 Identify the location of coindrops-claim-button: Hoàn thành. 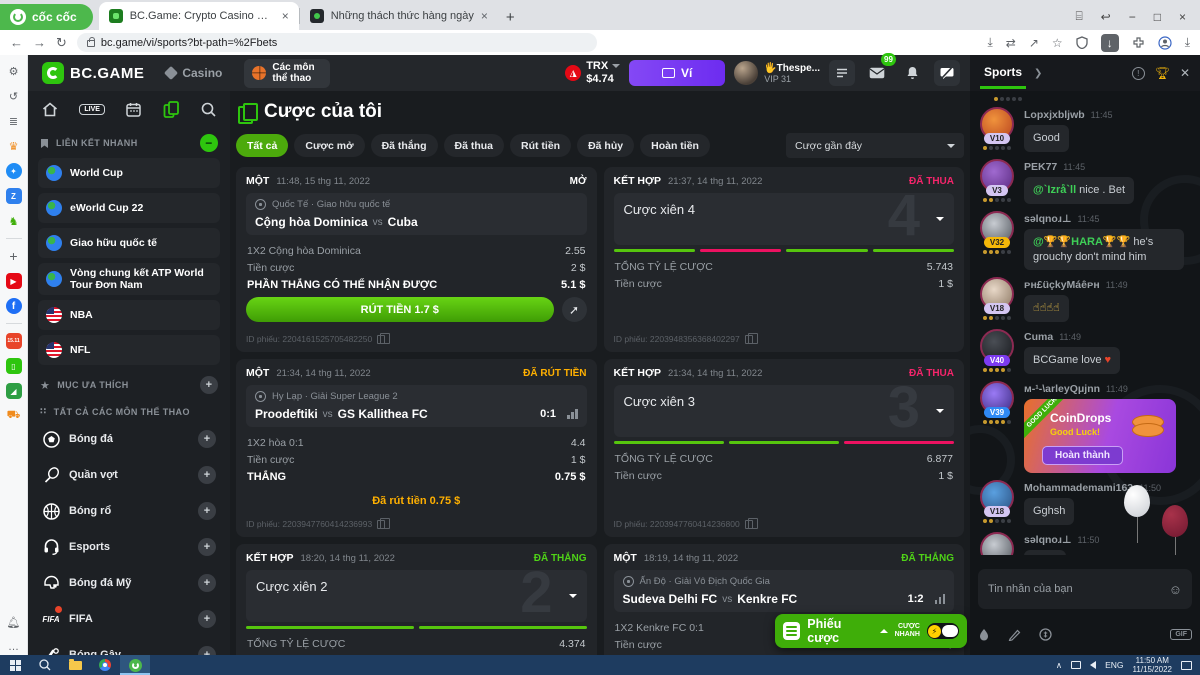
(1082, 456).